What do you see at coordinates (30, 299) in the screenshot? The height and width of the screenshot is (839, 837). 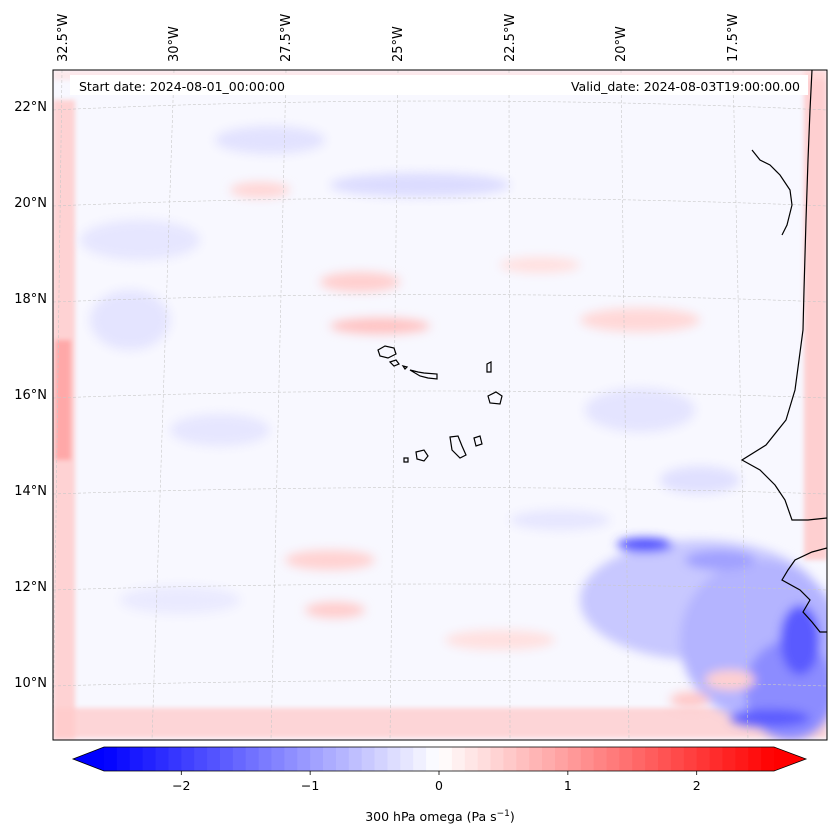 I see `lat-label: 18°N` at bounding box center [30, 299].